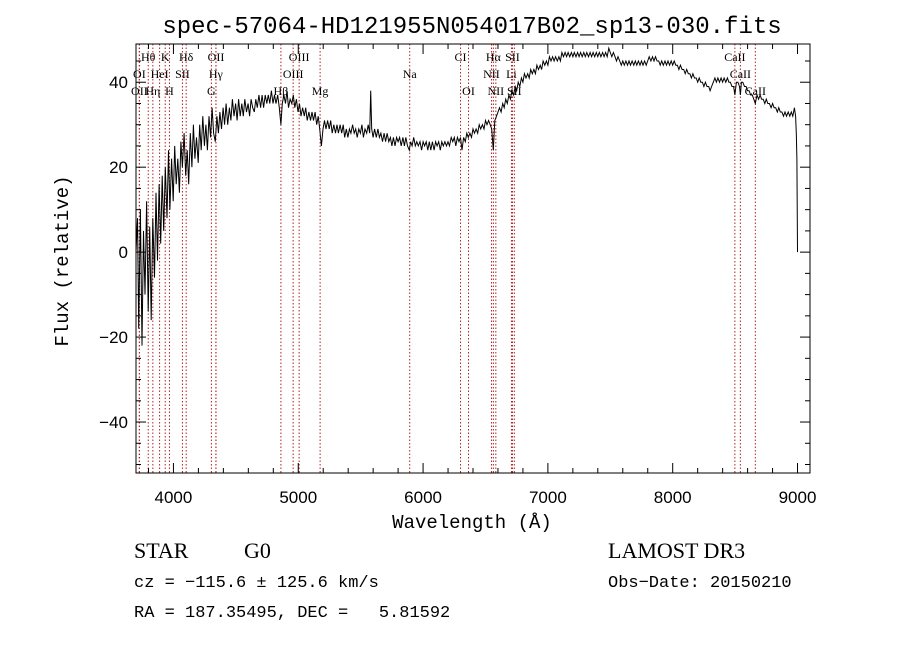  I want to click on survey-name: LAMOST DR3, so click(677, 550).